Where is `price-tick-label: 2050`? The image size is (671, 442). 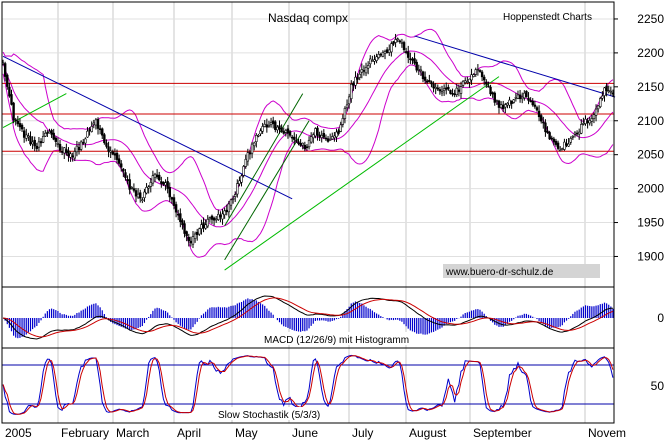
price-tick-label: 2050 is located at coordinates (650, 155).